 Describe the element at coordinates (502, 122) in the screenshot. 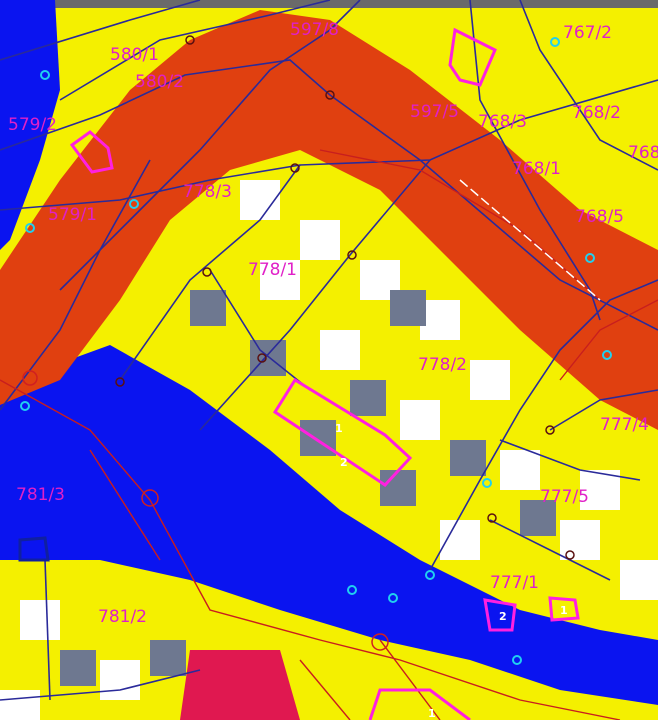

I see `parcel-label: 768/3` at that location.